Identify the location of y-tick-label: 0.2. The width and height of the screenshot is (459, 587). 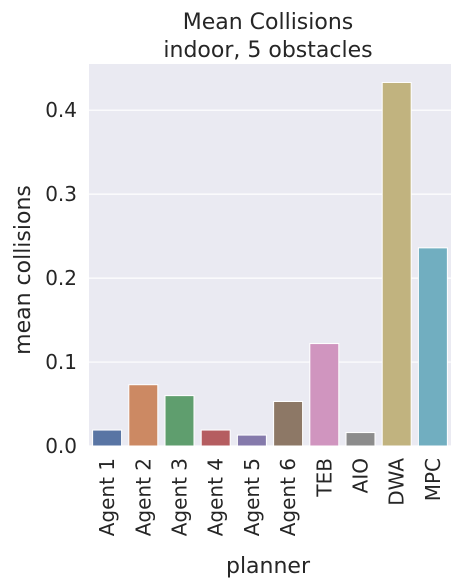
(61, 278).